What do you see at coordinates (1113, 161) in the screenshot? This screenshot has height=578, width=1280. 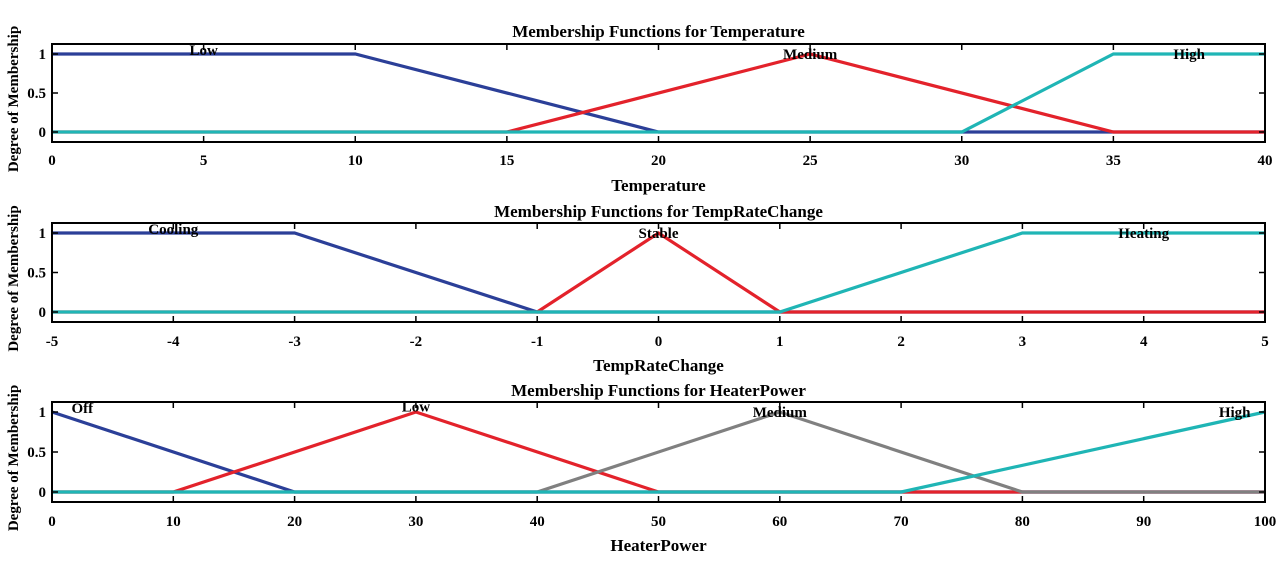 I see `x-tick-label-0-7: 35` at bounding box center [1113, 161].